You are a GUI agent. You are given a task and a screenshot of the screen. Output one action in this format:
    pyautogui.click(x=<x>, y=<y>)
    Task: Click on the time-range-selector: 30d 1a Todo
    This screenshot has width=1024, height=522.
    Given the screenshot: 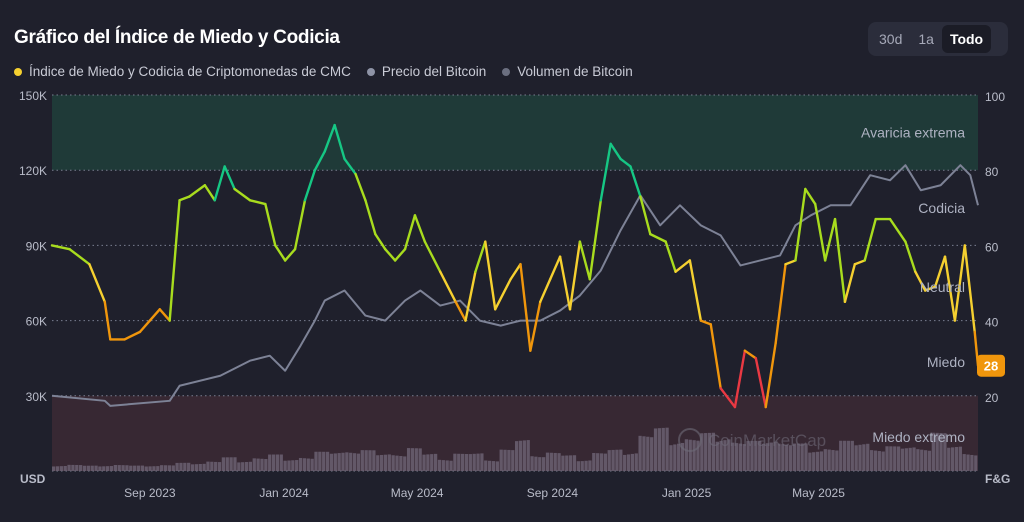 What is the action you would take?
    pyautogui.click(x=938, y=39)
    